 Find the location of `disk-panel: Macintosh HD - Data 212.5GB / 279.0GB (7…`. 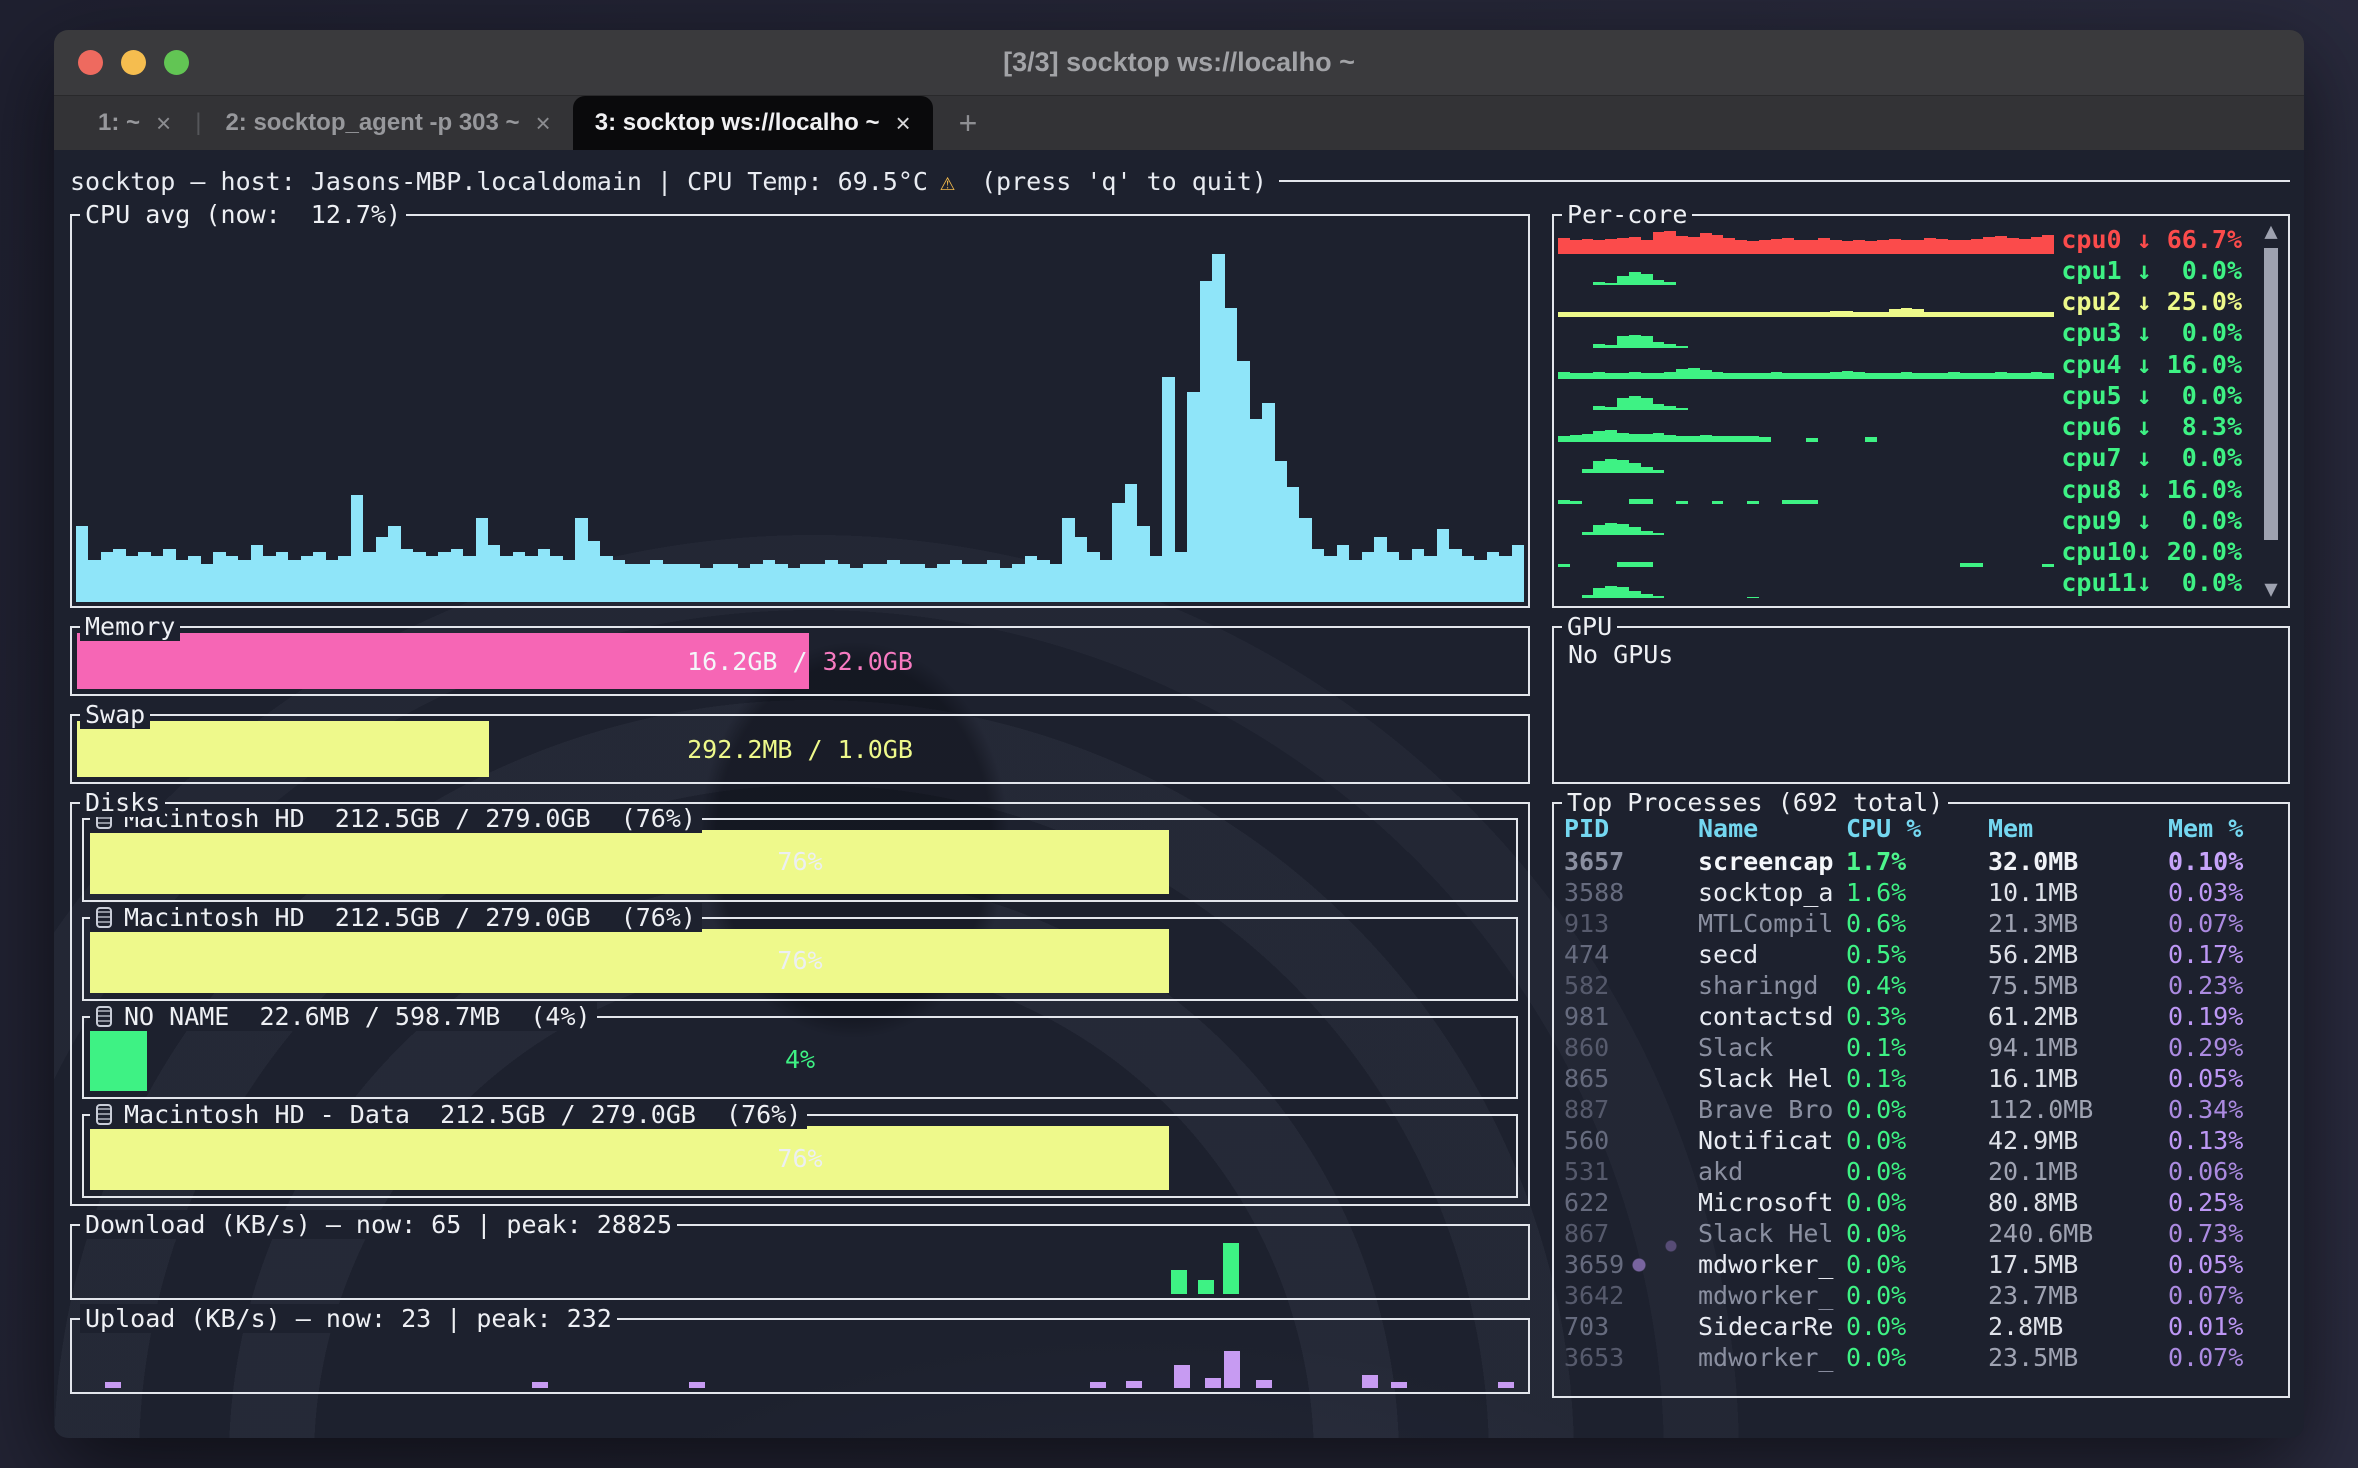

disk-panel: Macintosh HD - Data 212.5GB / 279.0GB (7… is located at coordinates (800, 1149).